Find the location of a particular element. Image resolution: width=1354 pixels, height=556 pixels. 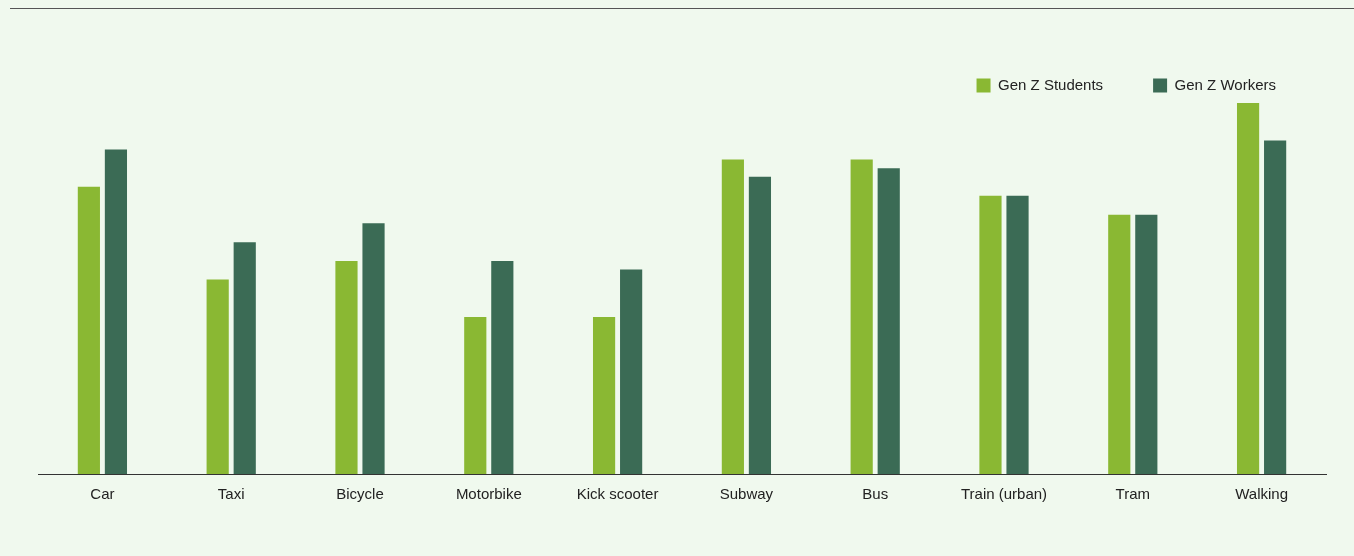

x-tick-label: Taxi is located at coordinates (231, 494).